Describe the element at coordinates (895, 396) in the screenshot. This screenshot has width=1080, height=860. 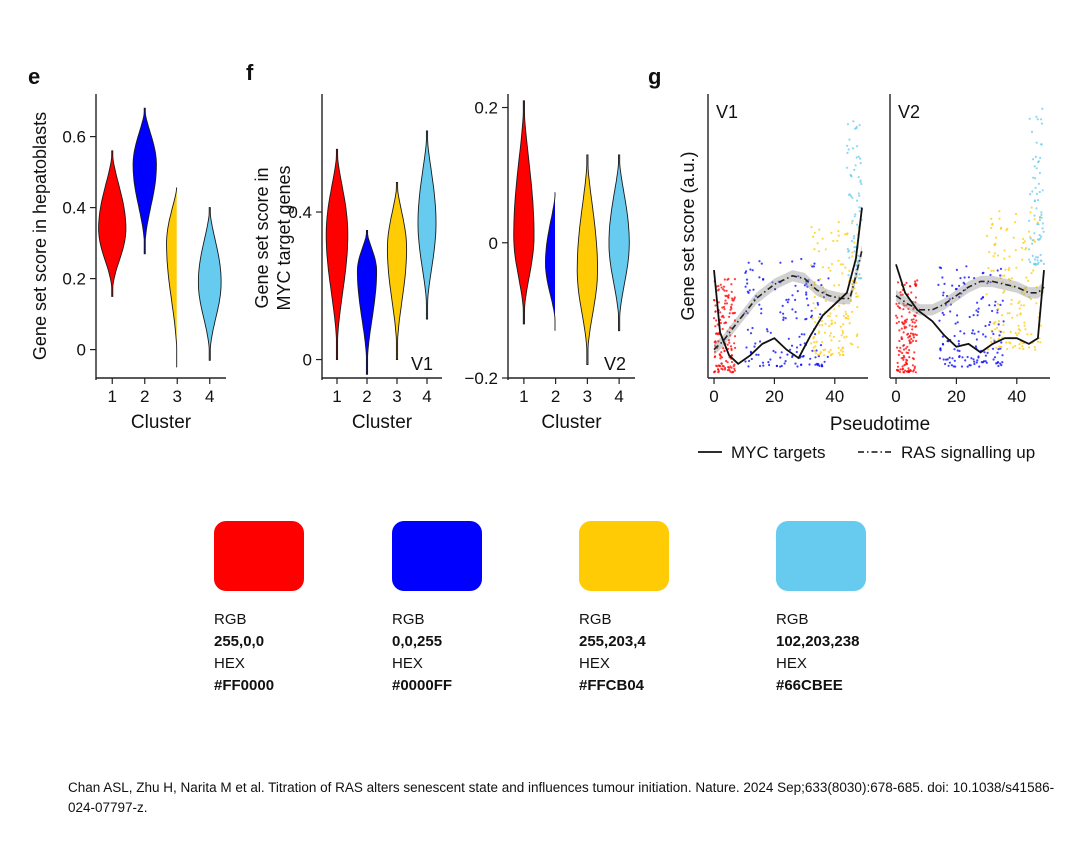
I see `x-tick-label: 0` at that location.